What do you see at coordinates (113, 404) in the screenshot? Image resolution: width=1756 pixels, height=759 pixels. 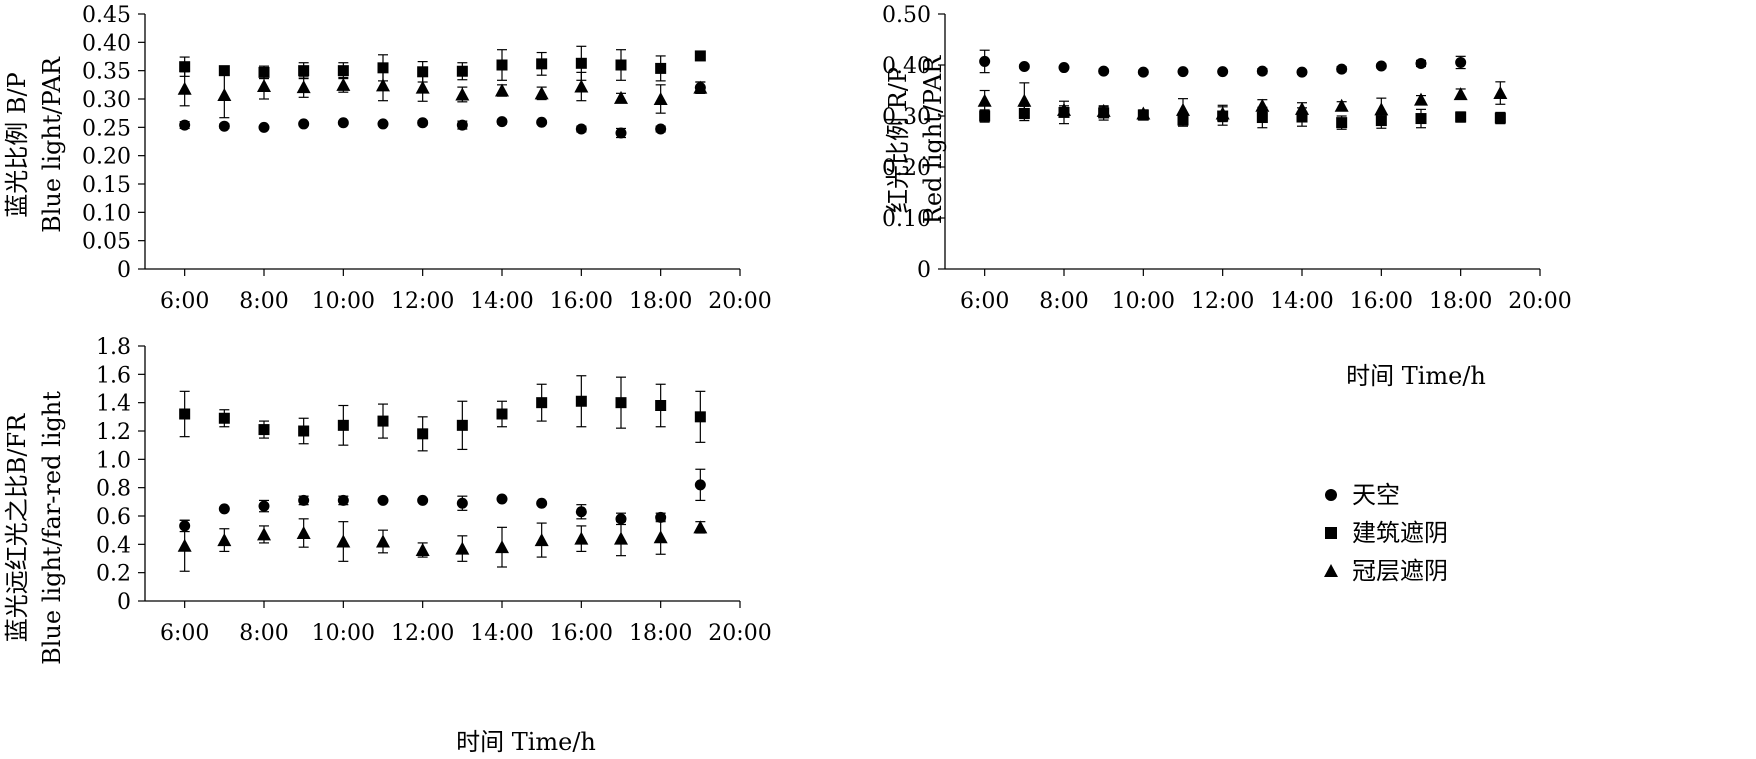 I see `y-tick-label: 1.4` at bounding box center [113, 404].